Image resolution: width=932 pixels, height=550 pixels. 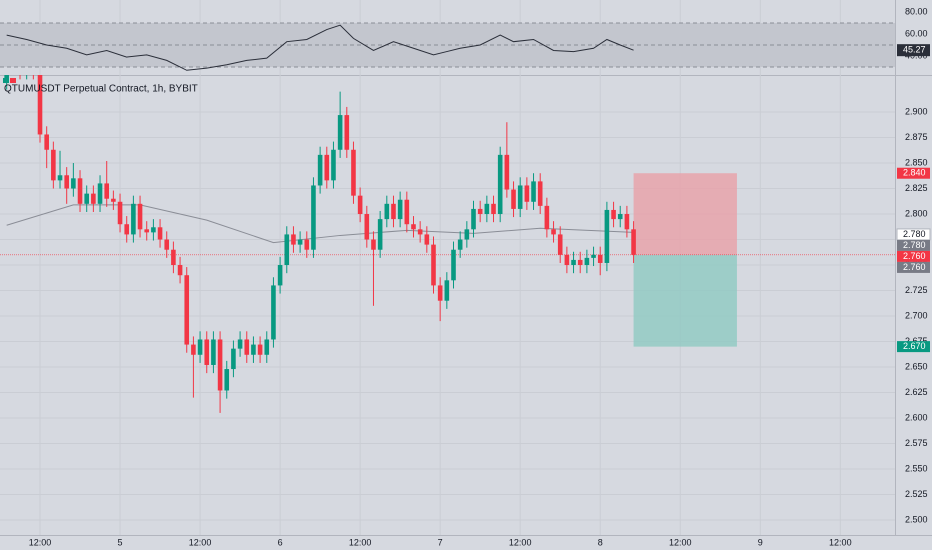 I want to click on x-tick-label: 5, so click(x=120, y=542).